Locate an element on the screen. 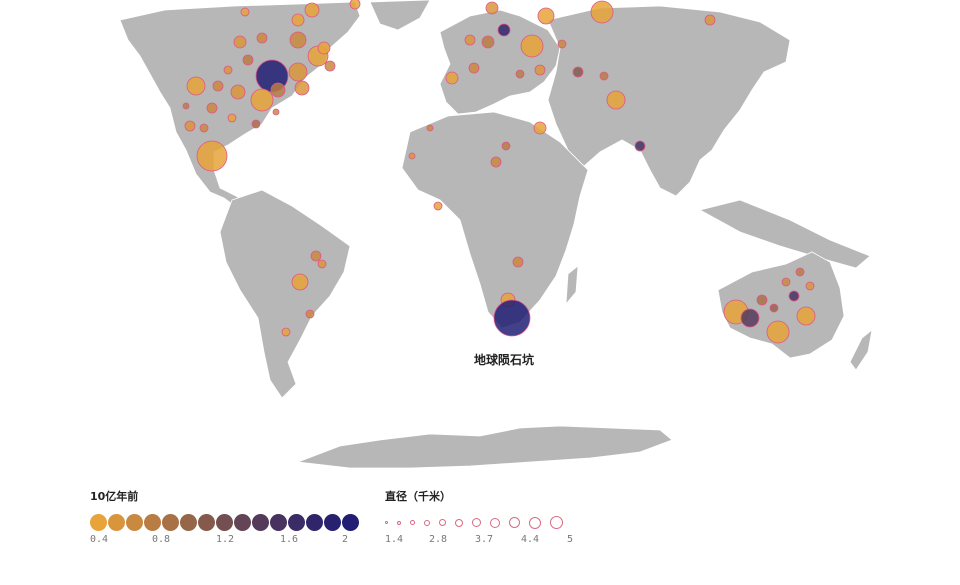 Image resolution: width=960 pixels, height=585 pixels. diameter-legend: 直径（千米） 1.4 2.8 3.7 4.4 5 is located at coordinates (479, 518).